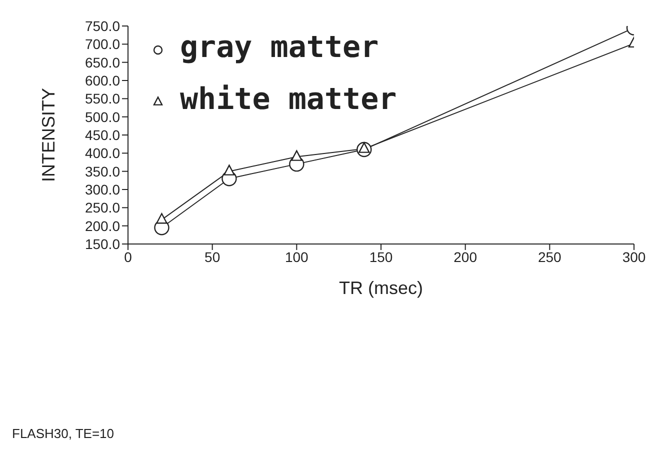  Describe the element at coordinates (102, 116) in the screenshot. I see `y-tick-label: 500.0` at that location.